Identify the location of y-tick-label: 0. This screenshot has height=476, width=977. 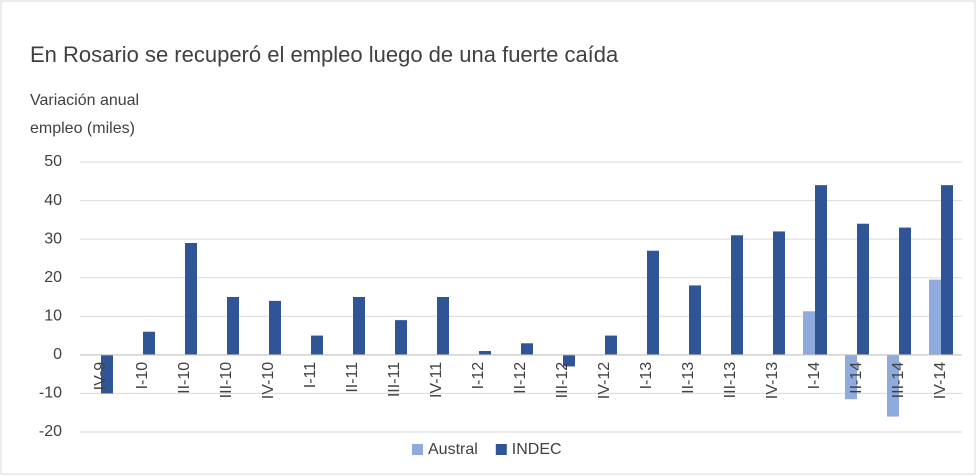
(57, 354).